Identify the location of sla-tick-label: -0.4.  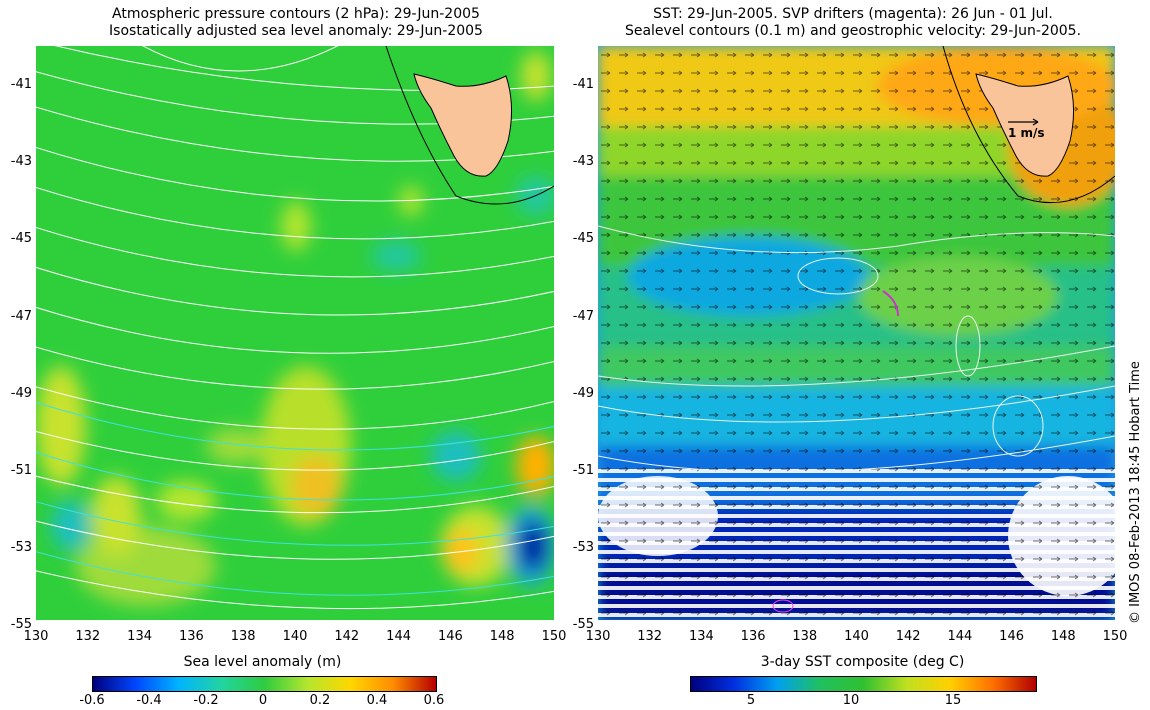
(149, 700).